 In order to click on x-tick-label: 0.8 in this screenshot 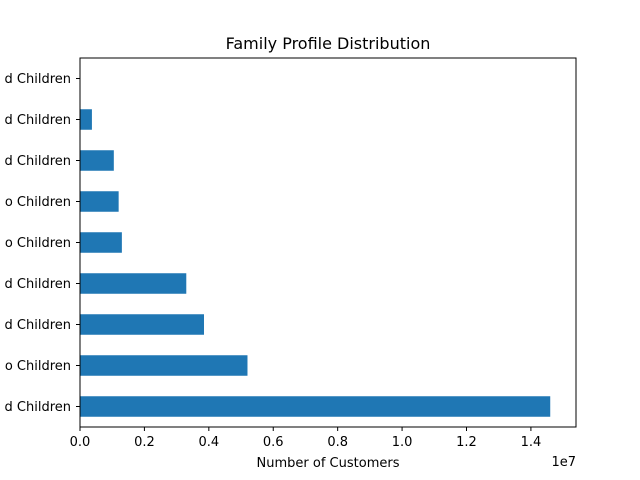, I will do `click(337, 442)`.